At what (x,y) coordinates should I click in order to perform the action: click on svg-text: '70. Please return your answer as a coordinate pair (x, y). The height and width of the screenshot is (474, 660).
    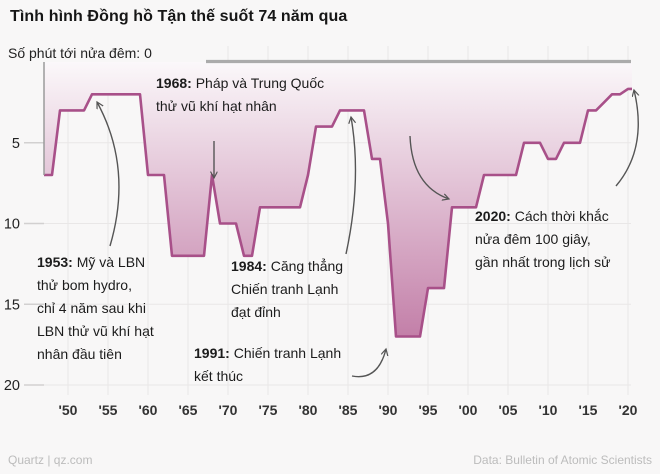
    Looking at the image, I should click on (228, 410).